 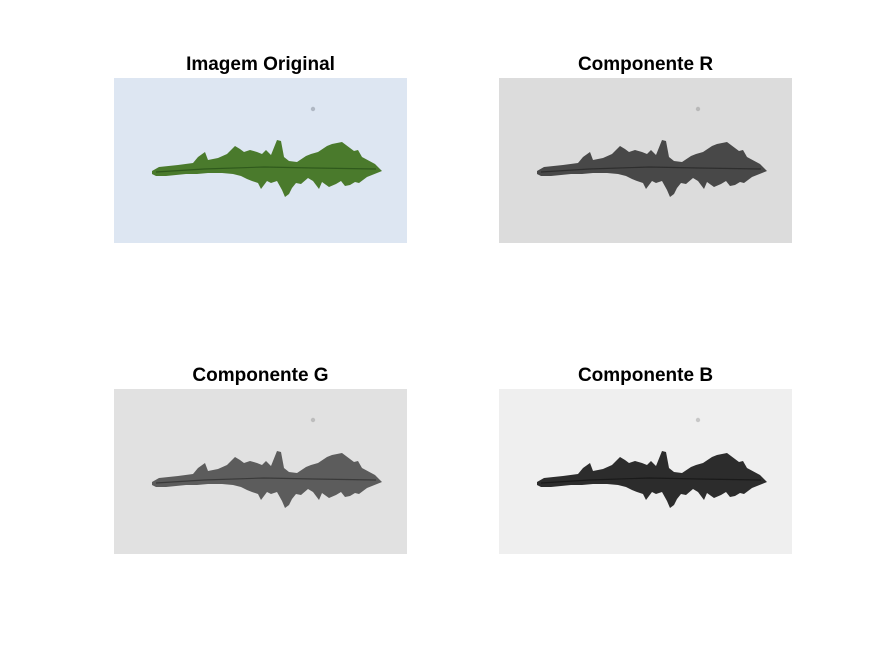 I want to click on image-component-b-leaf, so click(x=645, y=471).